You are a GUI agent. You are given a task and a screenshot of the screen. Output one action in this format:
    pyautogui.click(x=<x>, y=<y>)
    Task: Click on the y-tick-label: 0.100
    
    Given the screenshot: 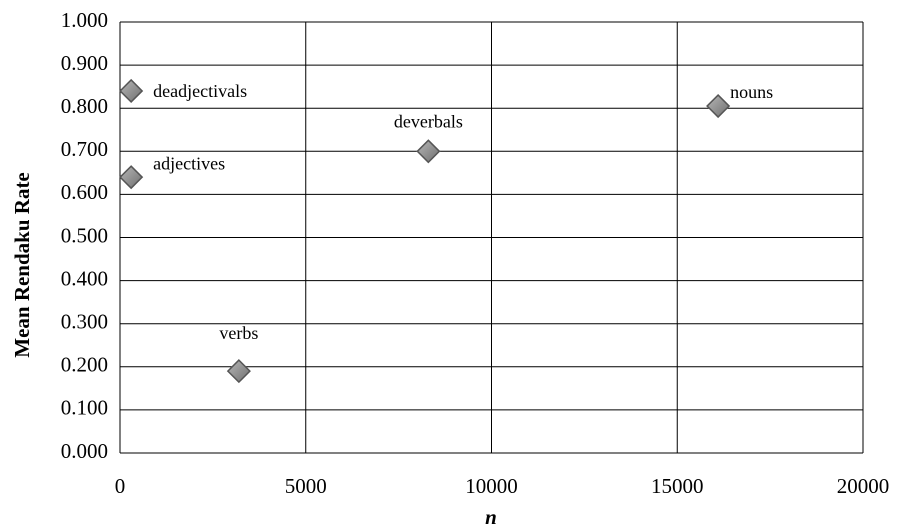 What is the action you would take?
    pyautogui.click(x=84, y=408)
    